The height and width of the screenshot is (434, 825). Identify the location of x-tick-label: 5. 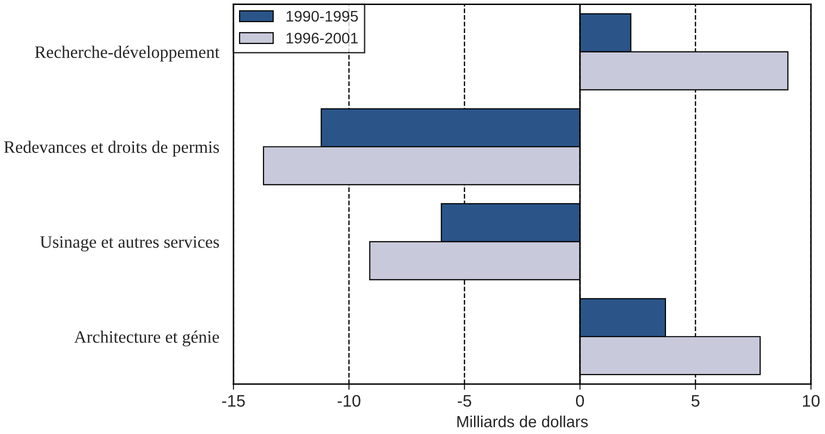
(696, 401).